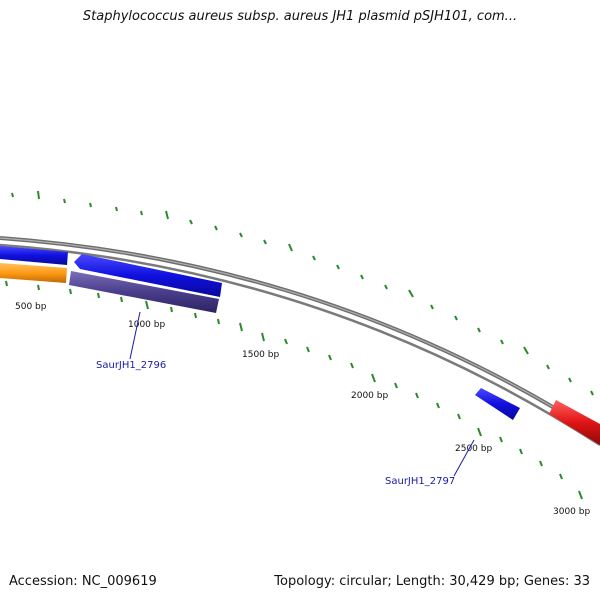 Image resolution: width=600 pixels, height=600 pixels. Describe the element at coordinates (260, 355) in the screenshot. I see `tick-label-1500: 1500 bp` at that location.